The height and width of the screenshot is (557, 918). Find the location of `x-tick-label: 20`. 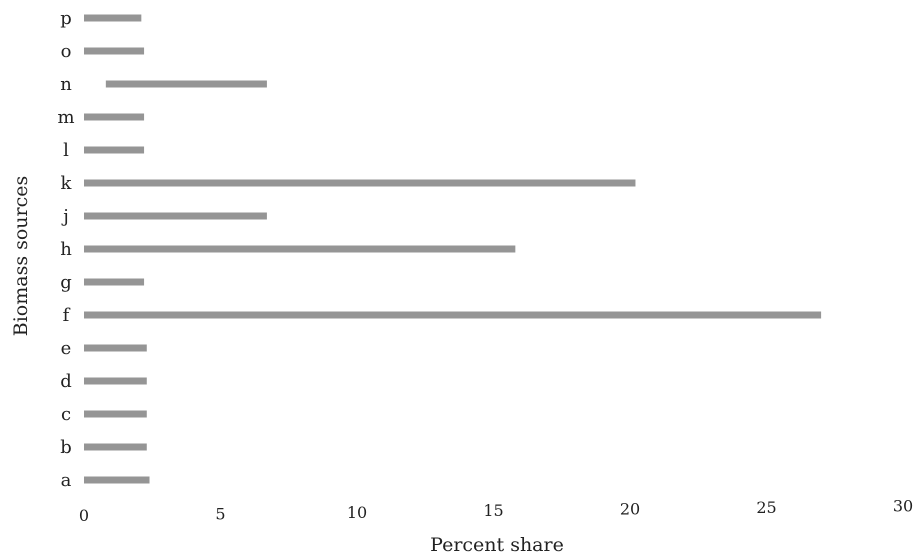

x-tick-label: 20 is located at coordinates (630, 509).